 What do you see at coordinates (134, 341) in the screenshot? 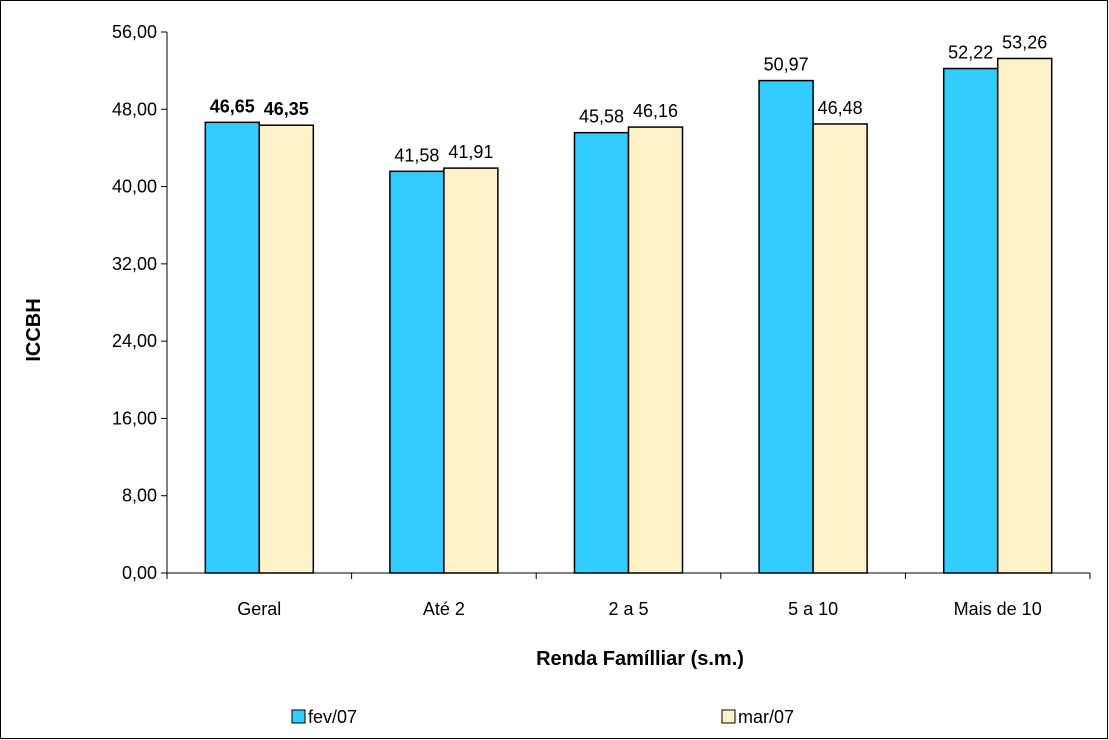
I see `y-tick-label: 24,00` at bounding box center [134, 341].